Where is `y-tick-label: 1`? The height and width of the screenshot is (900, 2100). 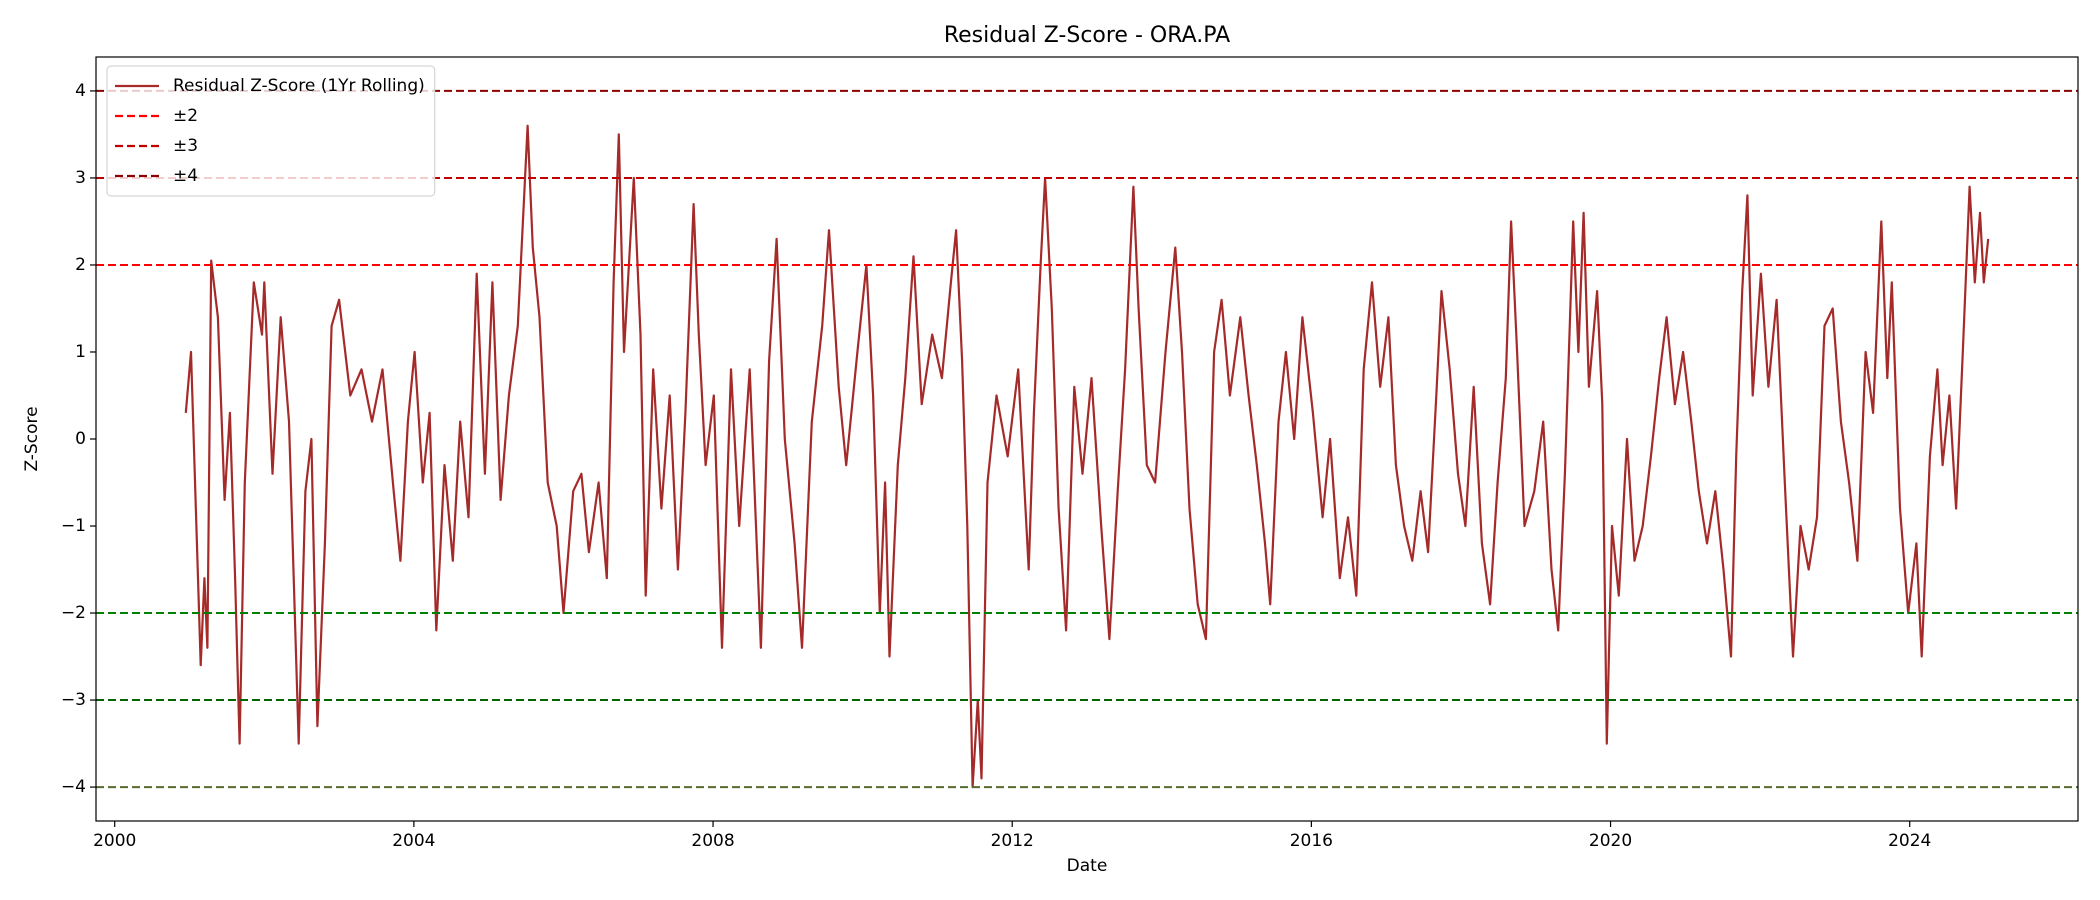
y-tick-label: 1 is located at coordinates (80, 352).